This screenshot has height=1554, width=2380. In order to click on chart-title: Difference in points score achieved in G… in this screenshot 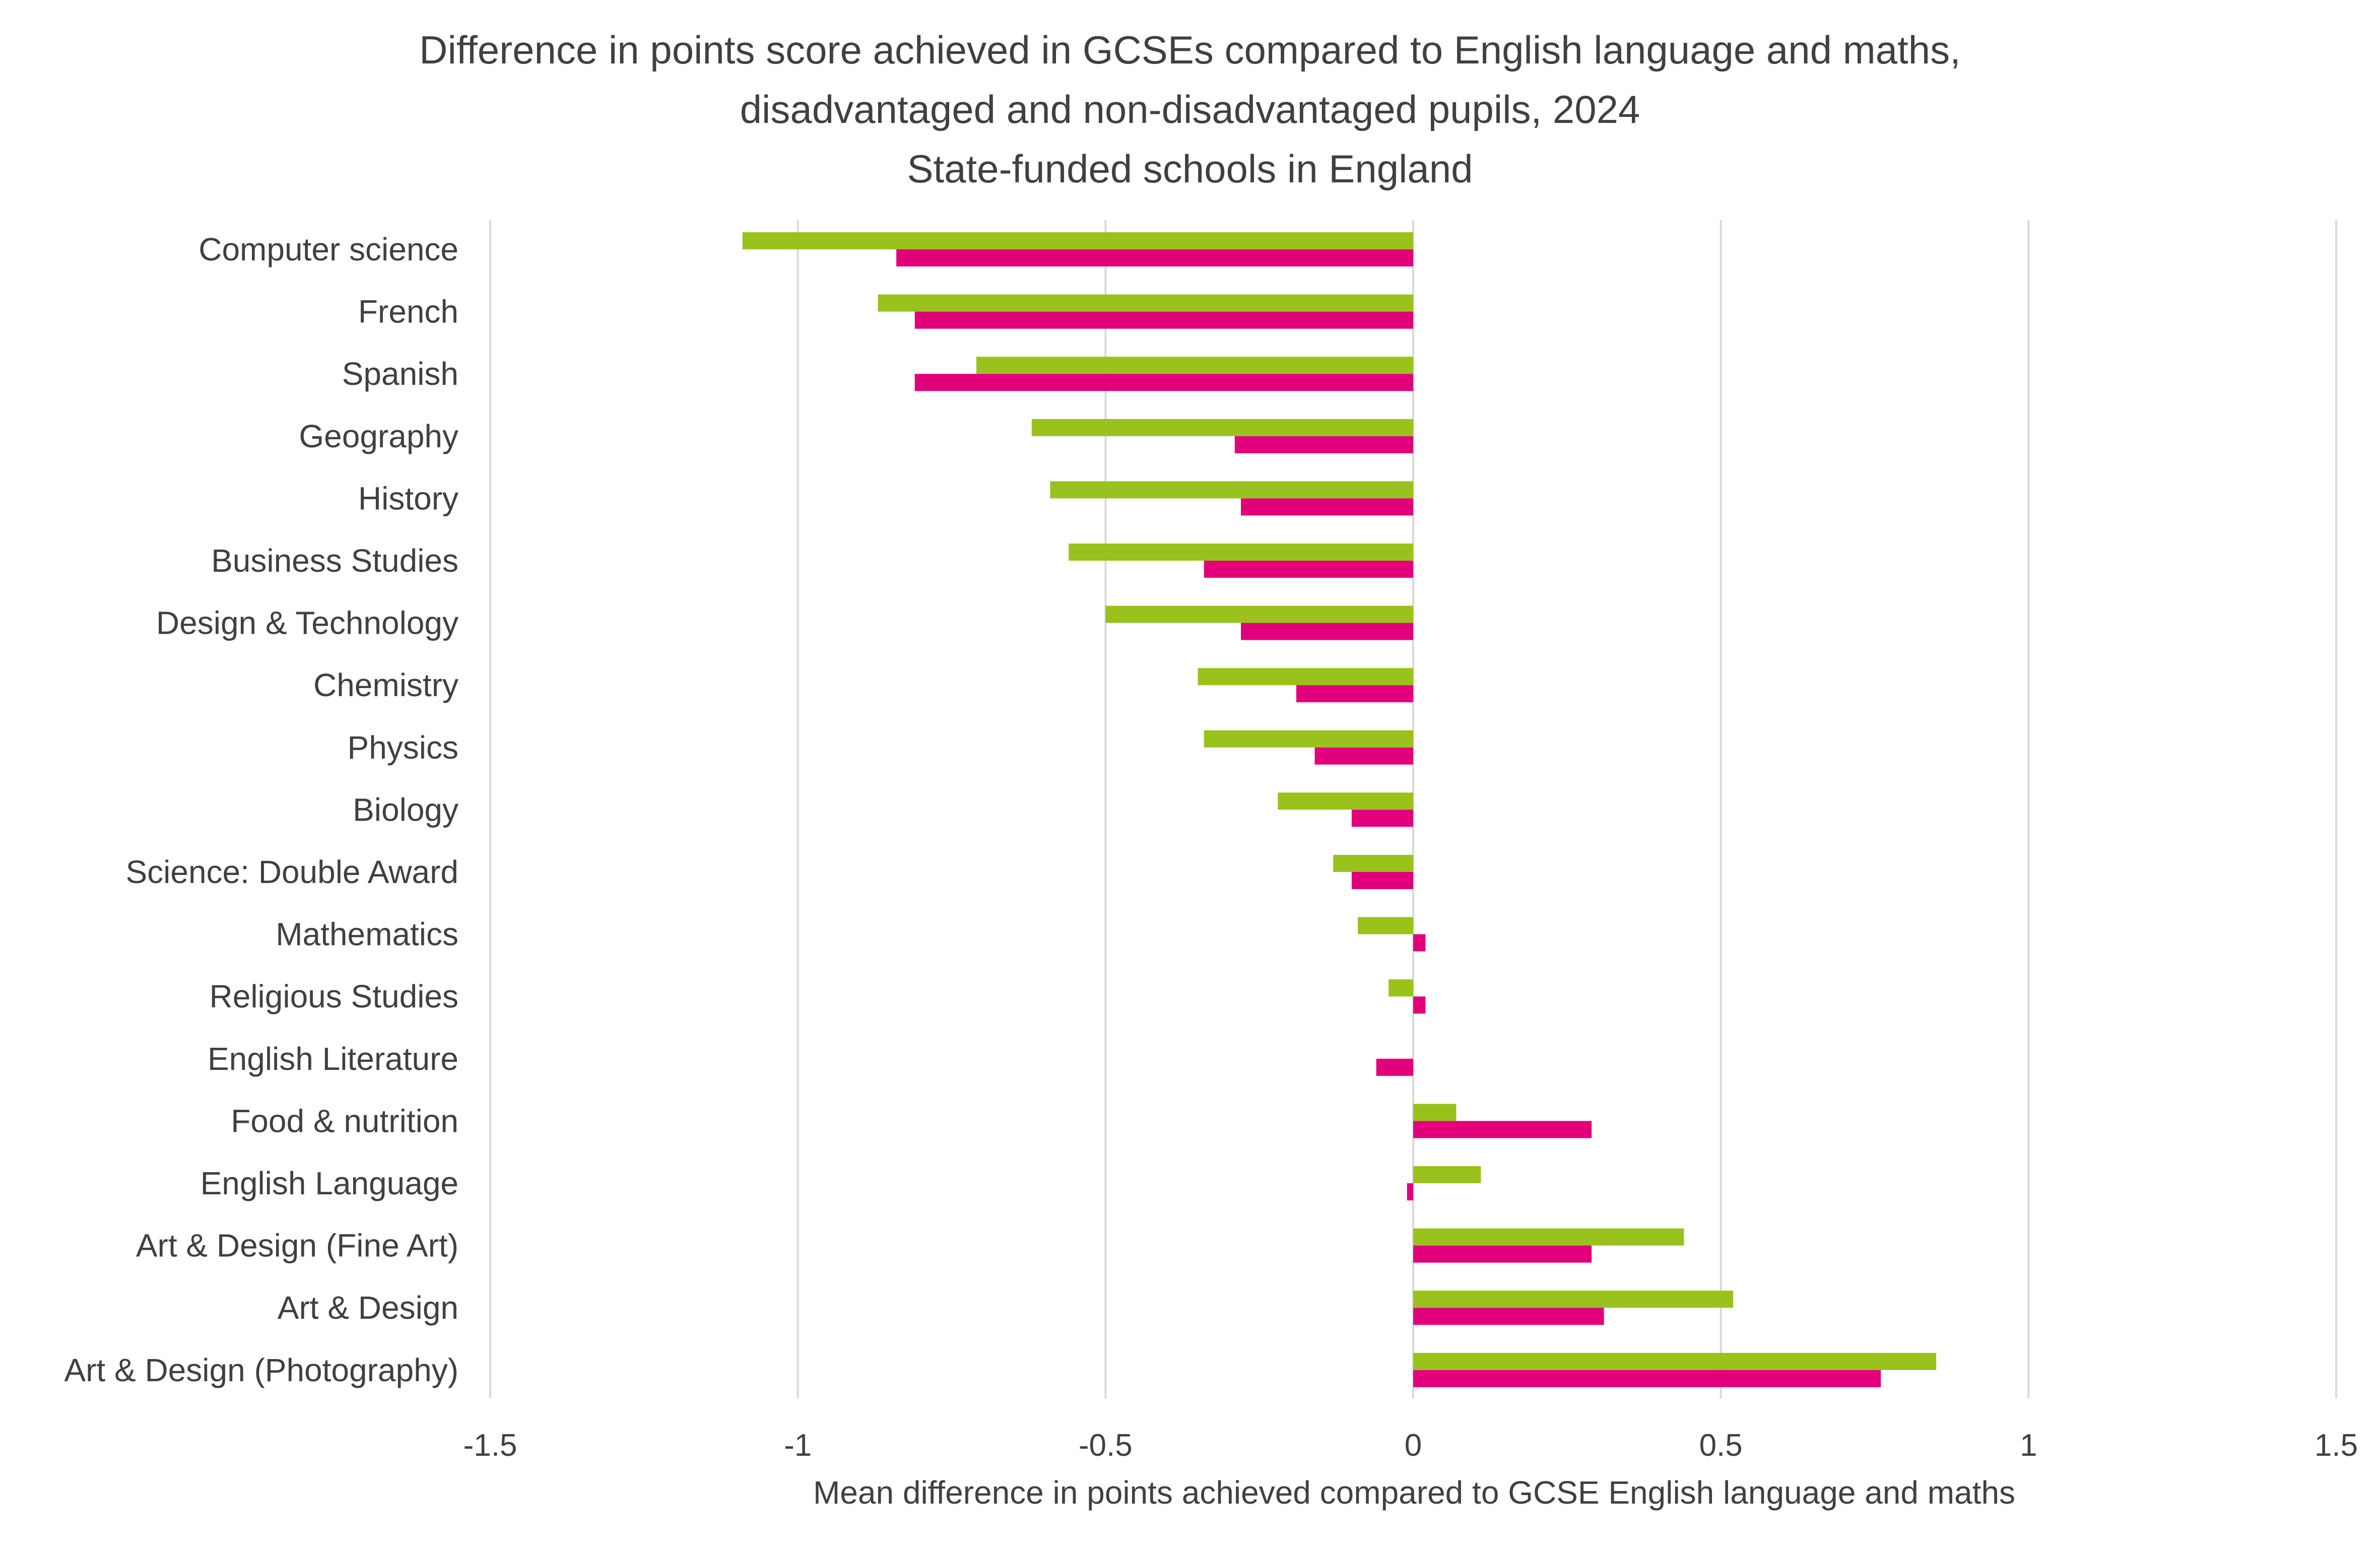, I will do `click(1190, 109)`.